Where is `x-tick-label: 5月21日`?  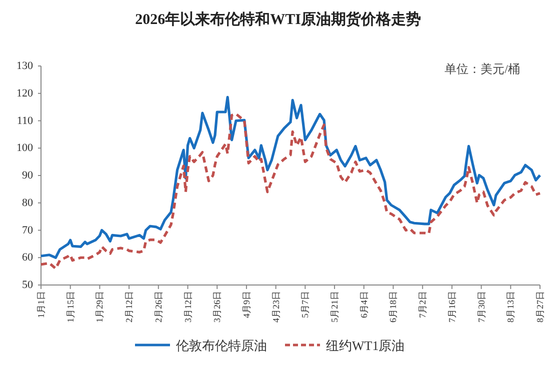
x-tick-label: 5月21日 is located at coordinates (335, 306).